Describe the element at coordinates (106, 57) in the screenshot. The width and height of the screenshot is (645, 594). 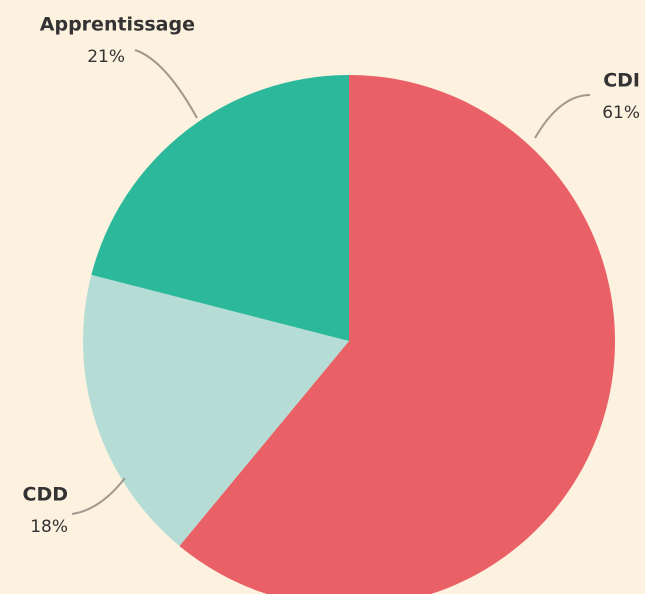
I see `value-label: 21%` at that location.